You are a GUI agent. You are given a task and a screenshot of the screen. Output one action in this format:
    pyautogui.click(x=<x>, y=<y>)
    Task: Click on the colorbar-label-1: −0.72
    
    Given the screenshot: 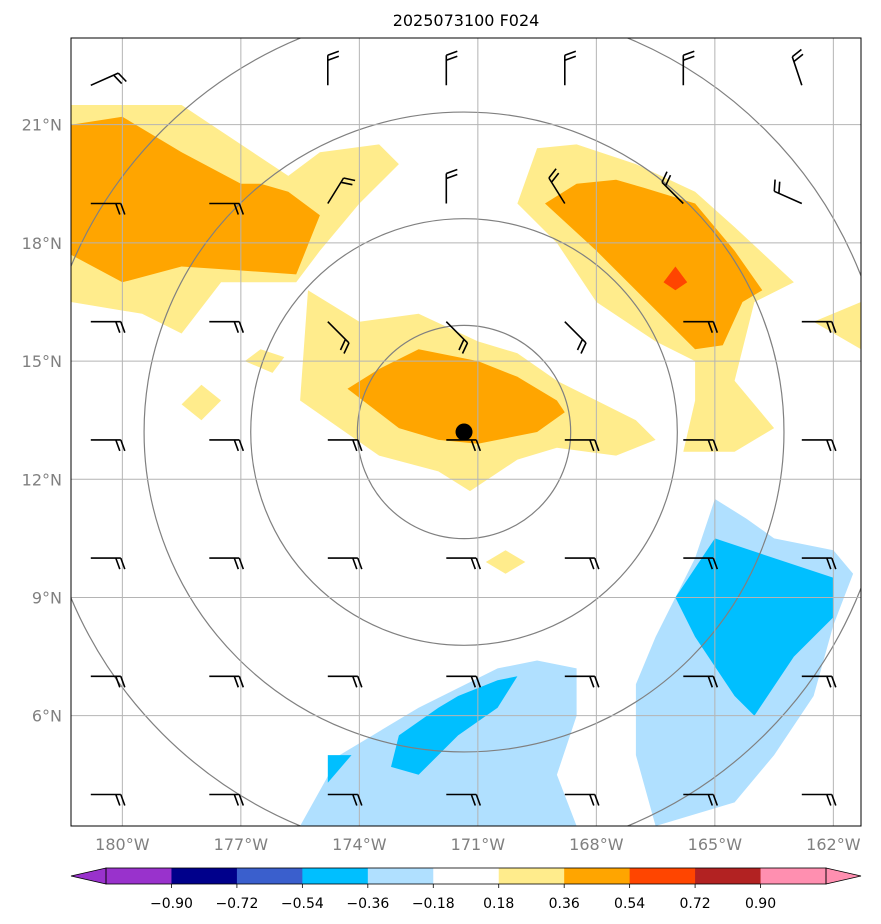 What is the action you would take?
    pyautogui.click(x=236, y=904)
    